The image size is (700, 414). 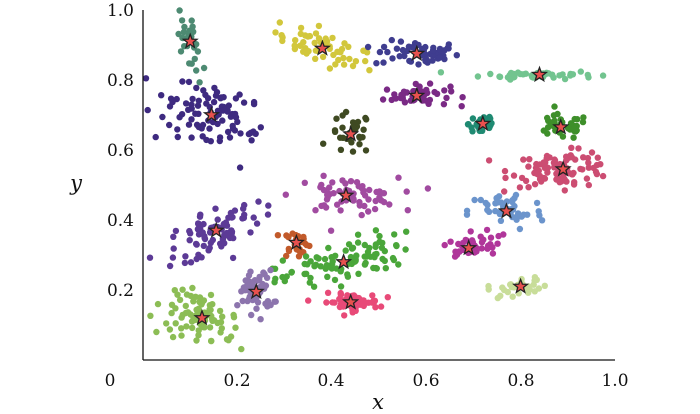 What do you see at coordinates (236, 381) in the screenshot?
I see `x-tick-label: 0.2` at bounding box center [236, 381].